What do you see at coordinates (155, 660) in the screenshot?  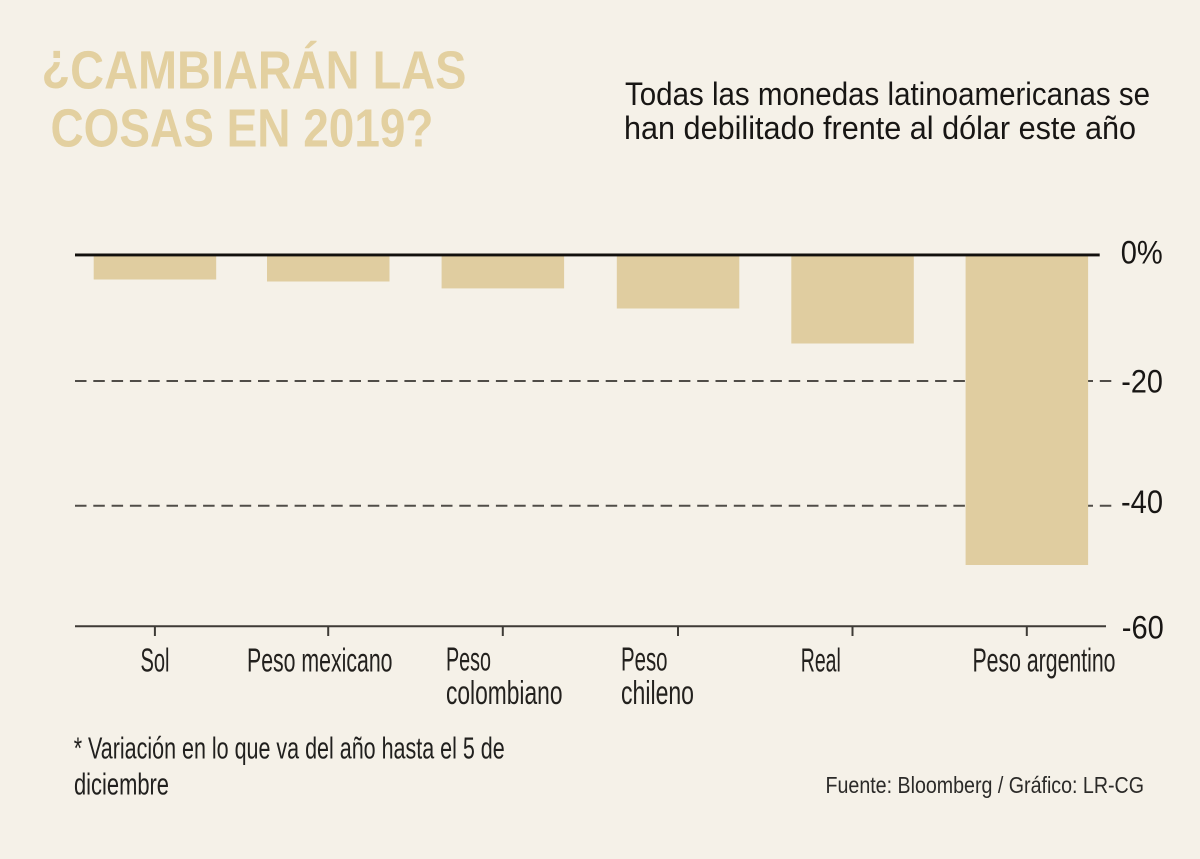 I see `svg-text: Sol` at bounding box center [155, 660].